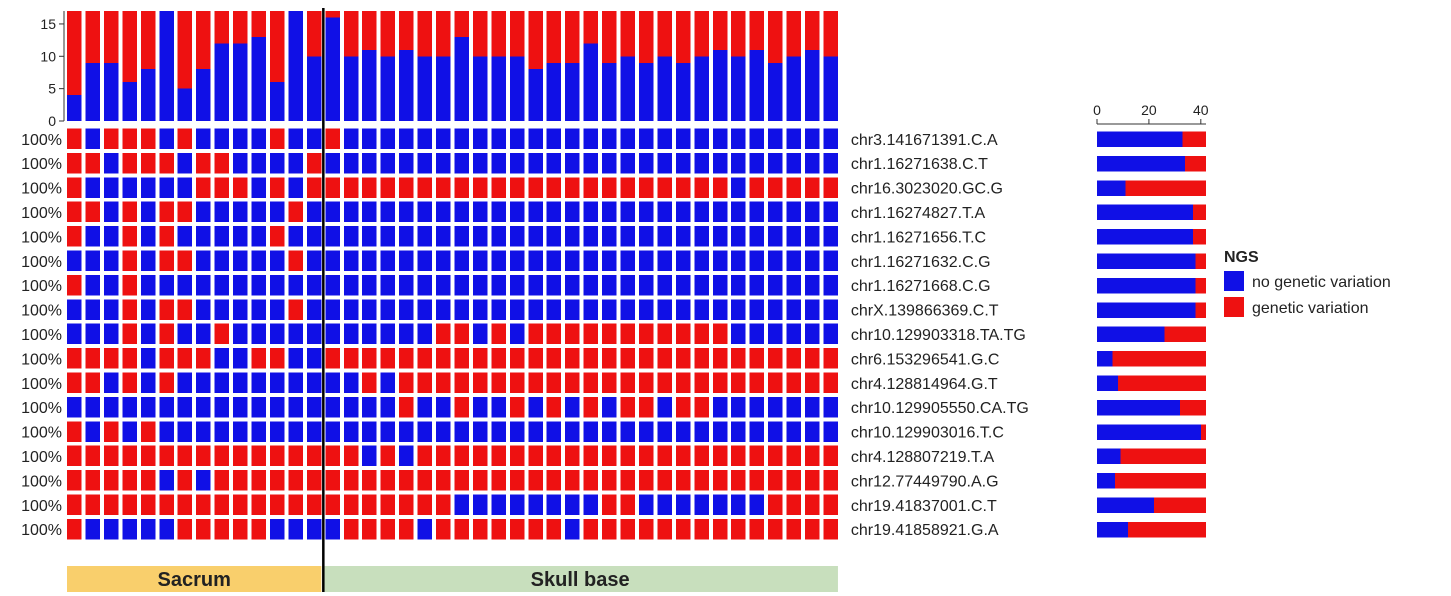 The height and width of the screenshot is (596, 1451). What do you see at coordinates (925, 530) in the screenshot?
I see `variant-label: chr19.41858921.G.A` at bounding box center [925, 530].